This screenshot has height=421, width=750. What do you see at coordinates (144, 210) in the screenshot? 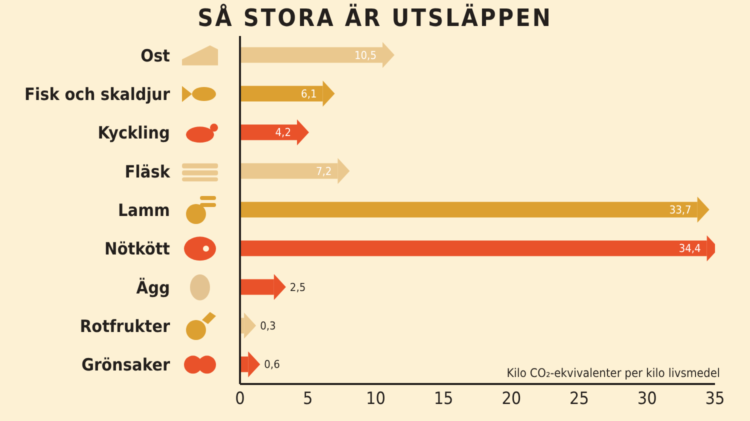
I see `y-tick-label: Lamm` at bounding box center [144, 210].